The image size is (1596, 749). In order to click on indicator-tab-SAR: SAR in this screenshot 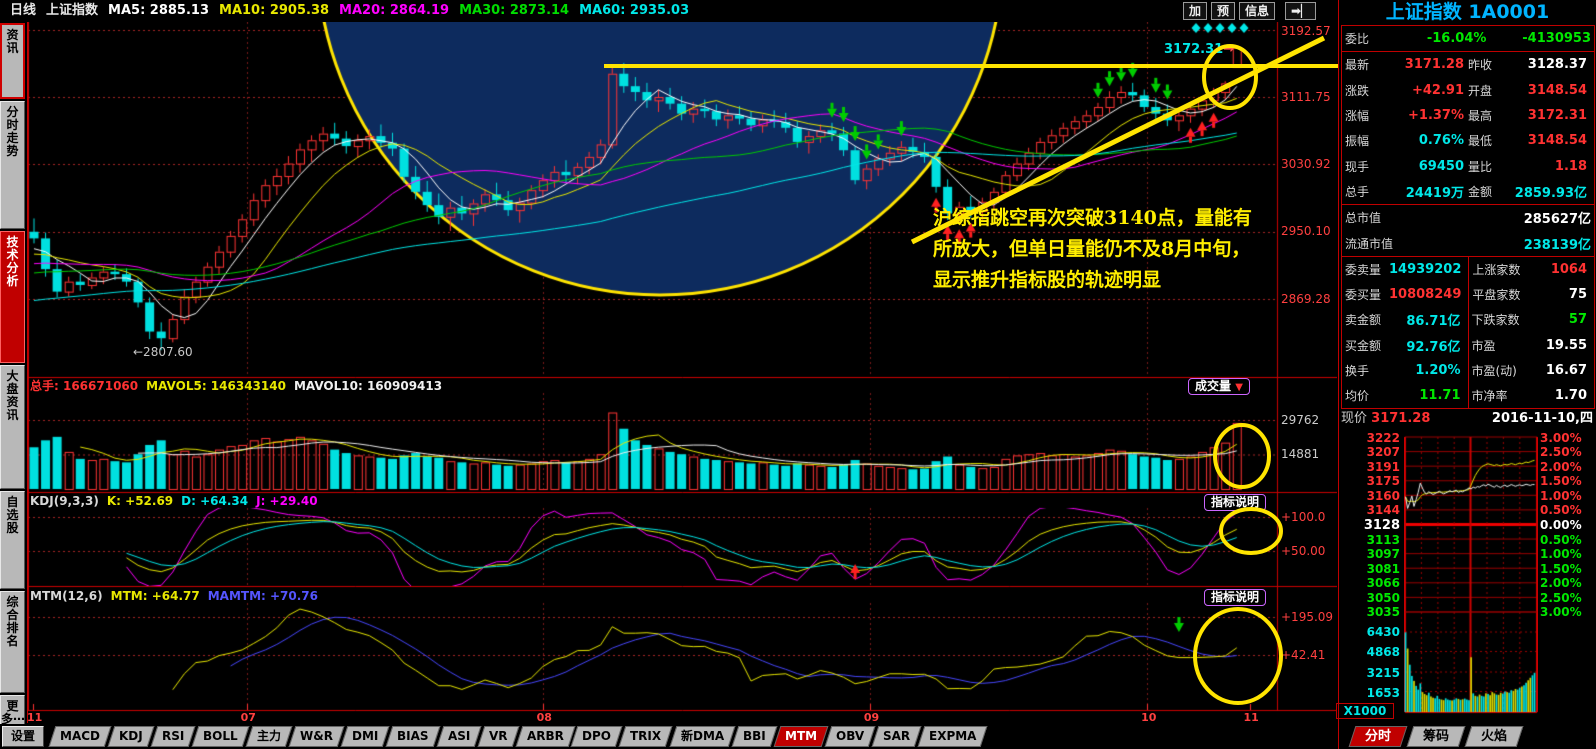, I will do `click(896, 736)`.